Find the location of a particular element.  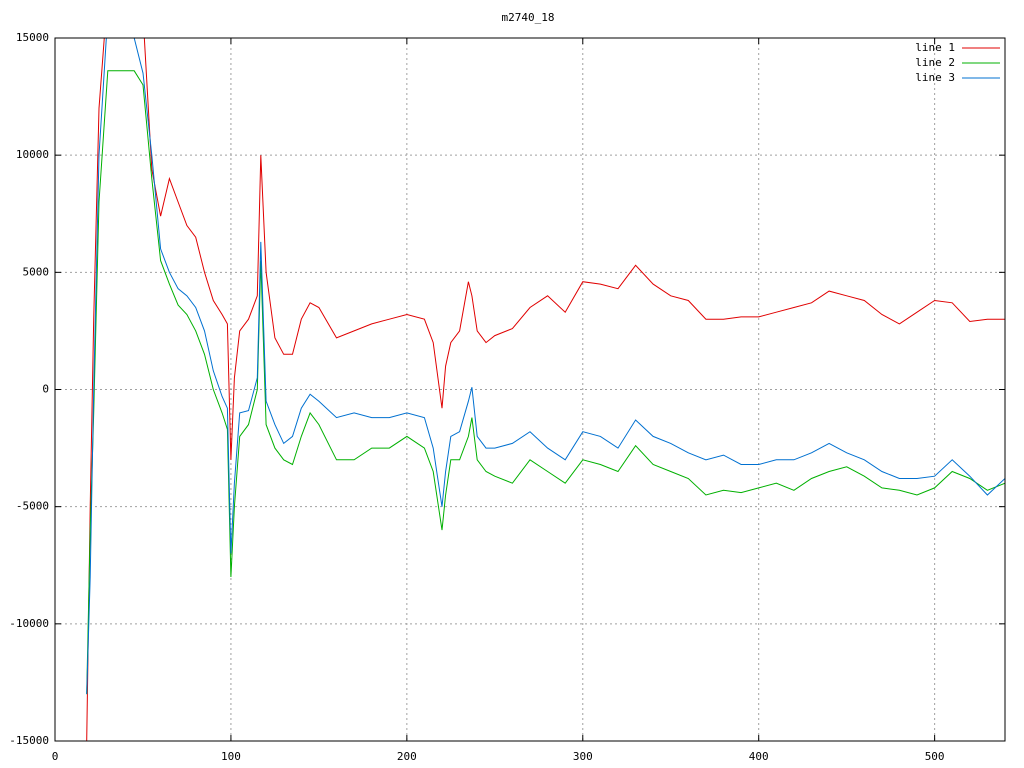

x-tick-label: 100 is located at coordinates (231, 756).